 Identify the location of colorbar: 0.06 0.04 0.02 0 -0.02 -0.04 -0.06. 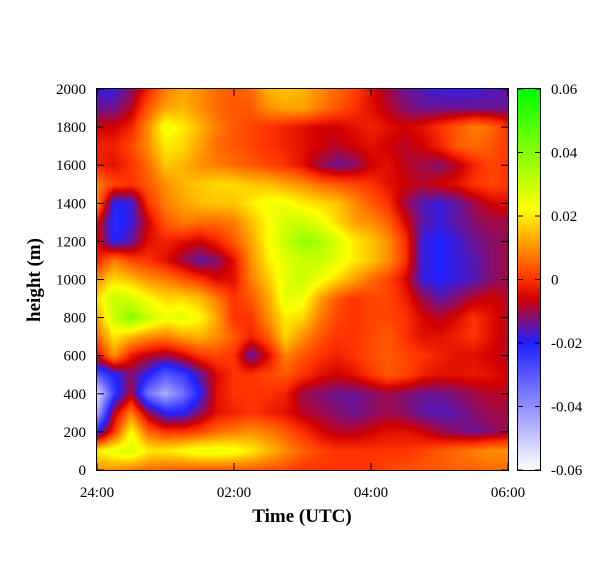
(550, 280).